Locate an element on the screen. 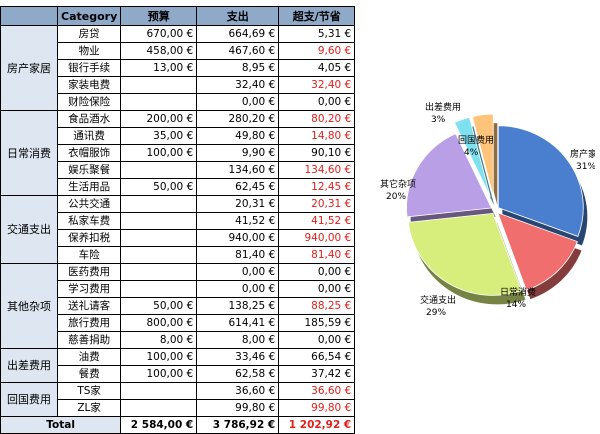 The height and width of the screenshot is (434, 600). spent-cell: 81,40 € is located at coordinates (238, 255).